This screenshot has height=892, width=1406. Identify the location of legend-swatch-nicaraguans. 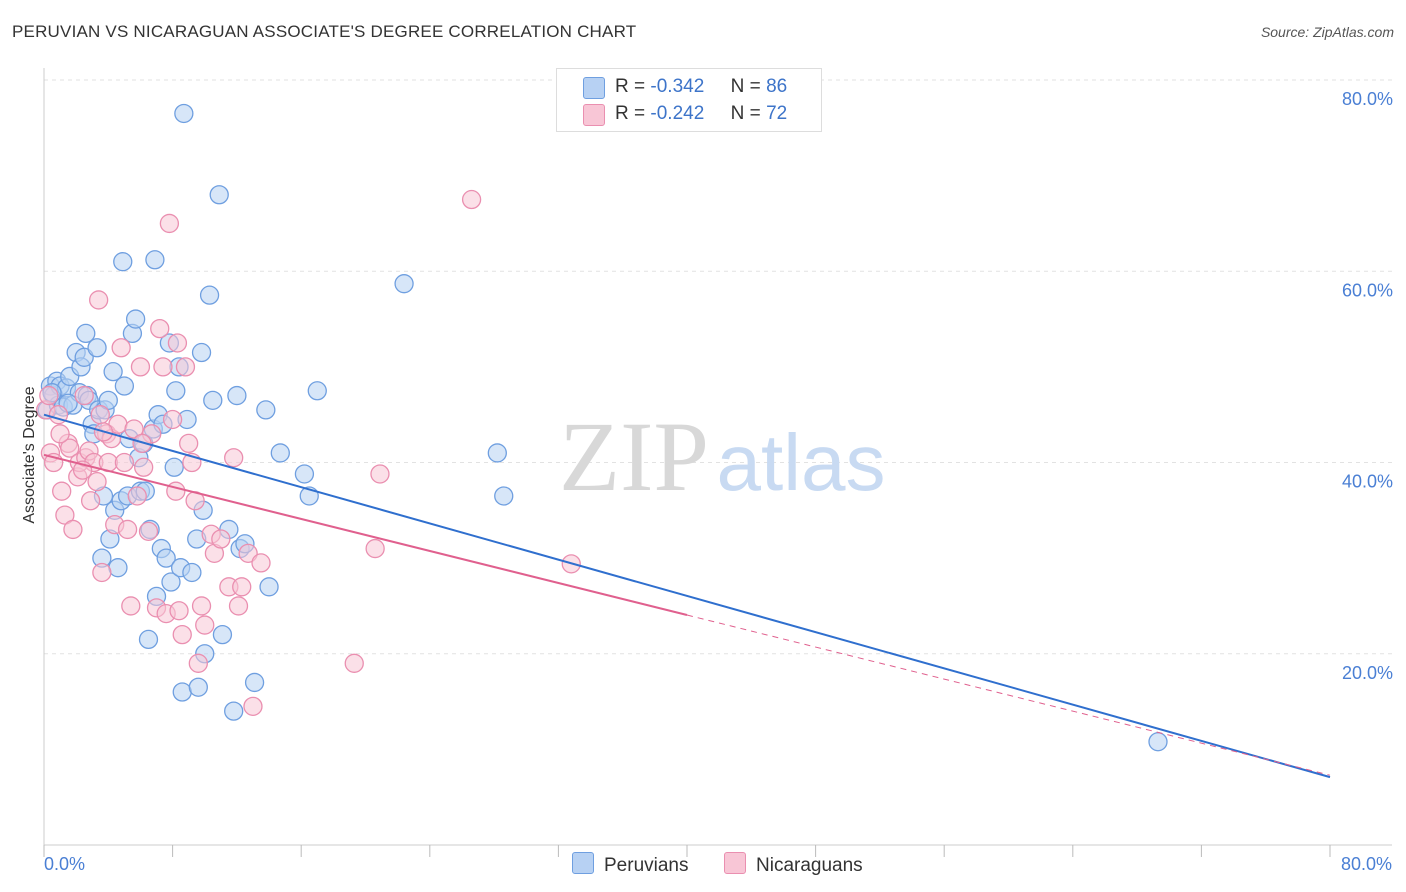
(594, 115).